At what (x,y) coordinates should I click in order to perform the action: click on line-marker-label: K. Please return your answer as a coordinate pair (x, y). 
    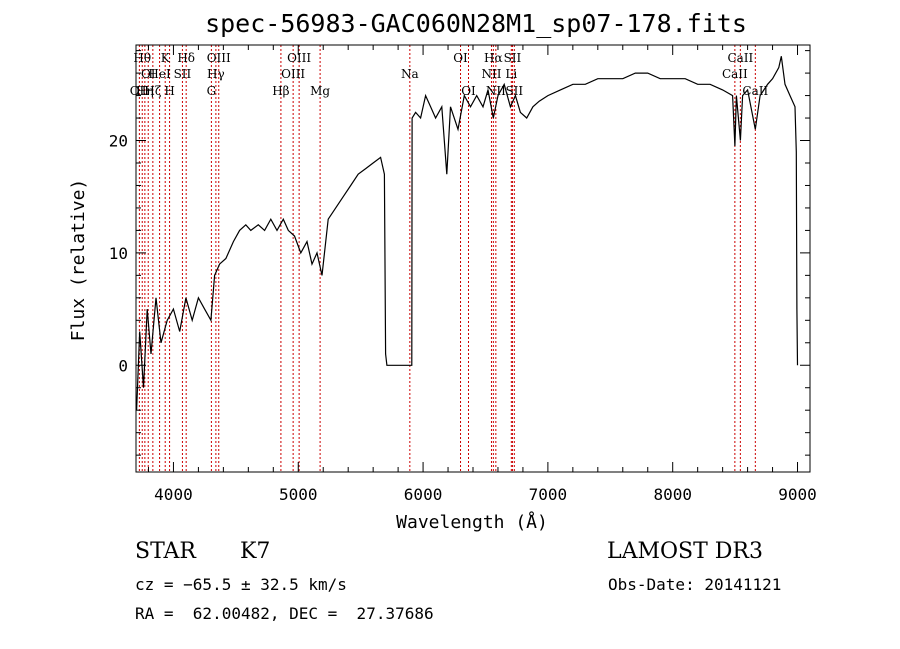
    Looking at the image, I should click on (166, 58).